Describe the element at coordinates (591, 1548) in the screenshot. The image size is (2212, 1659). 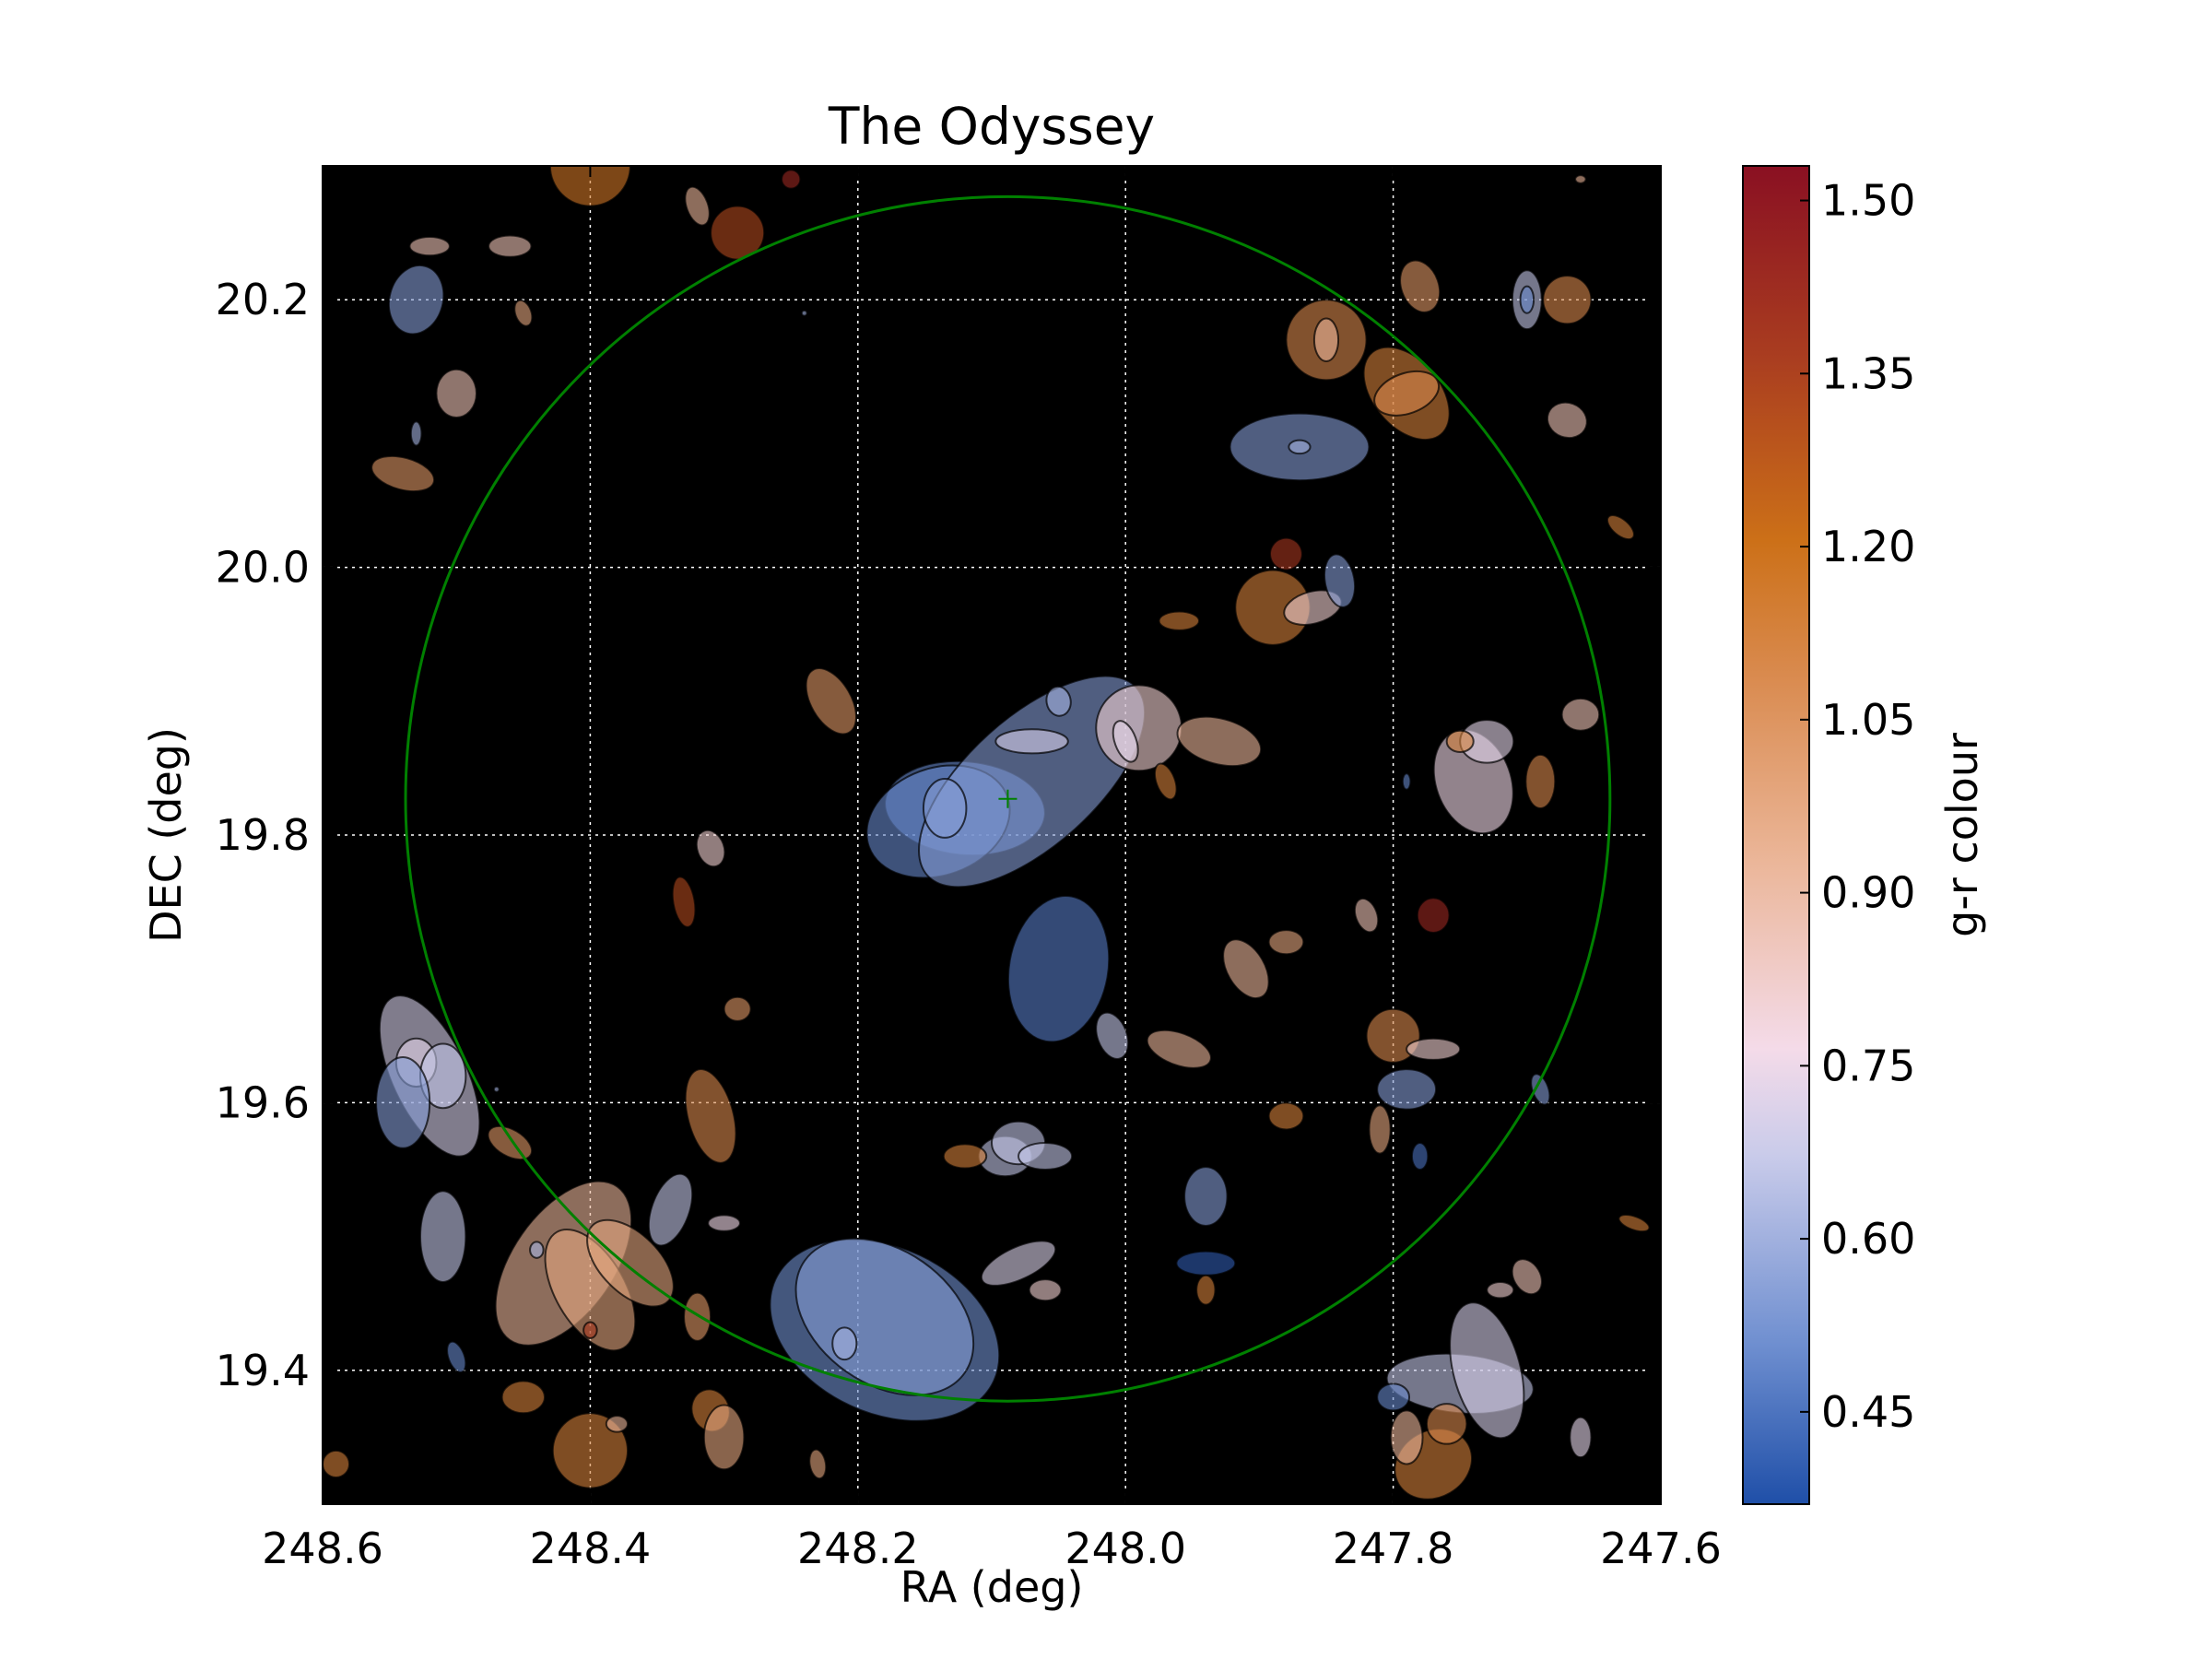
I see `x-tick-label: 248.4` at that location.